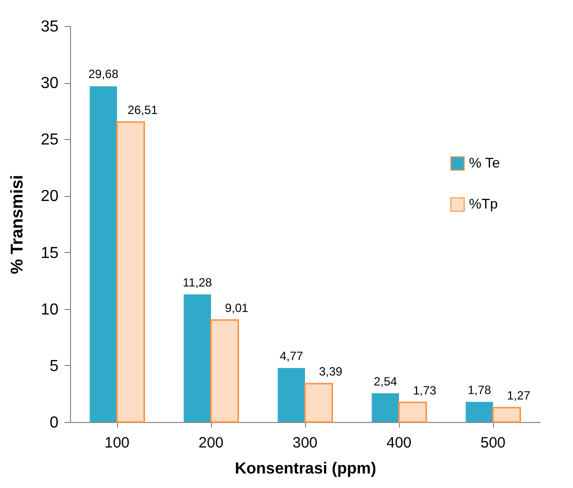  I want to click on x-tick-label: 200, so click(211, 443).